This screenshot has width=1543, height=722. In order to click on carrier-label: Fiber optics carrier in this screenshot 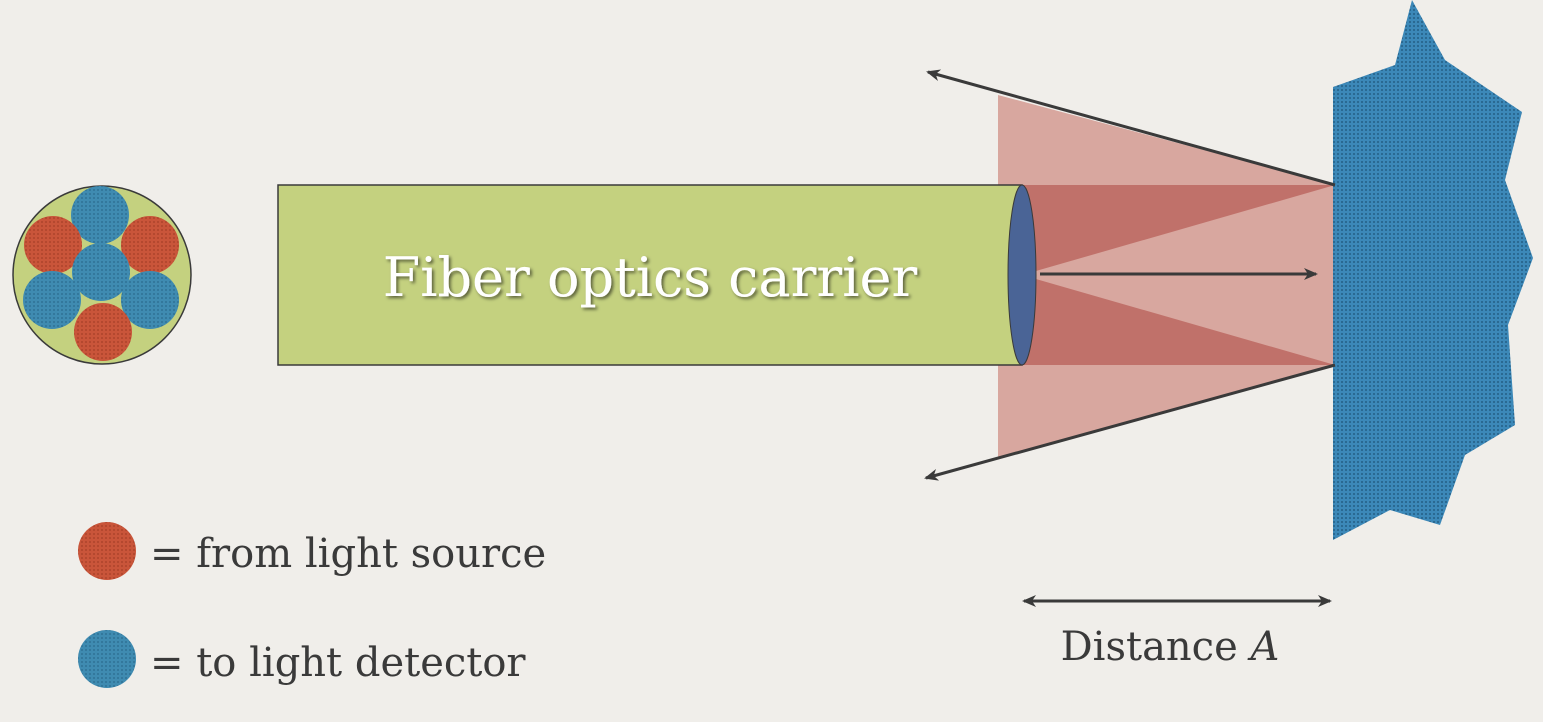, I will do `click(650, 277)`.